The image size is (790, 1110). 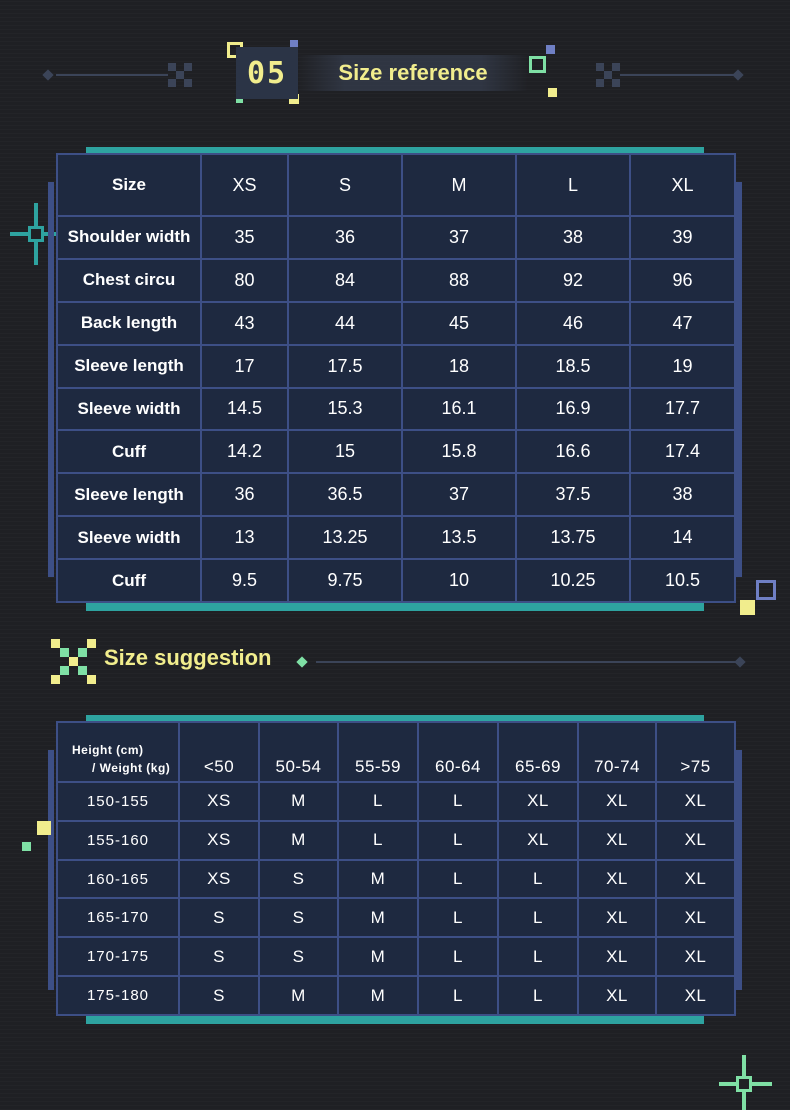 What do you see at coordinates (682, 237) in the screenshot?
I see `table-cell: 39` at bounding box center [682, 237].